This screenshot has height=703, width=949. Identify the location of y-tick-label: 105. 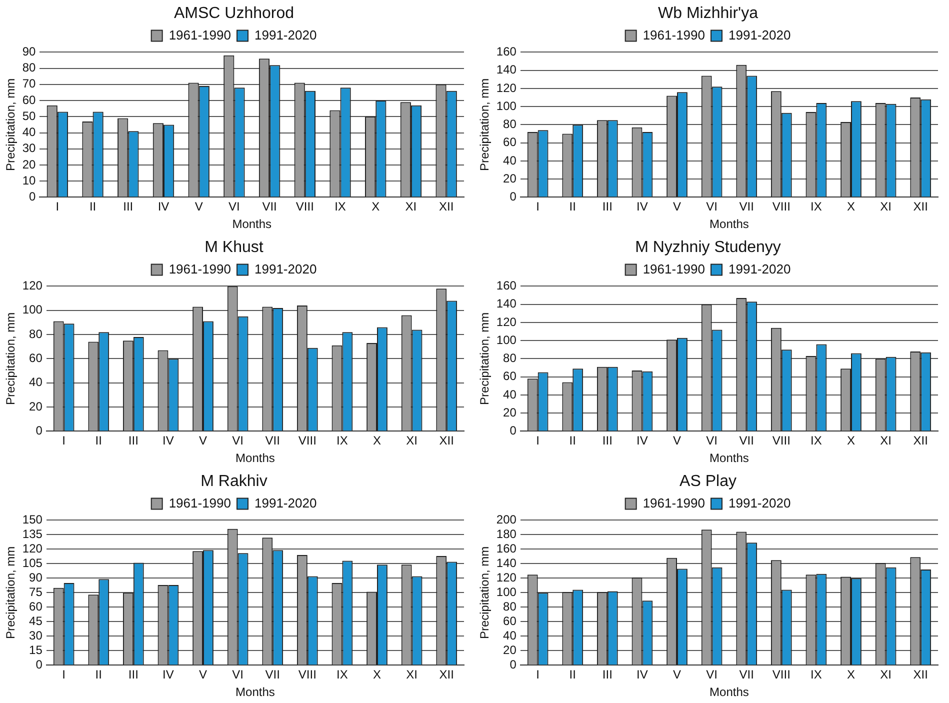
(32, 563).